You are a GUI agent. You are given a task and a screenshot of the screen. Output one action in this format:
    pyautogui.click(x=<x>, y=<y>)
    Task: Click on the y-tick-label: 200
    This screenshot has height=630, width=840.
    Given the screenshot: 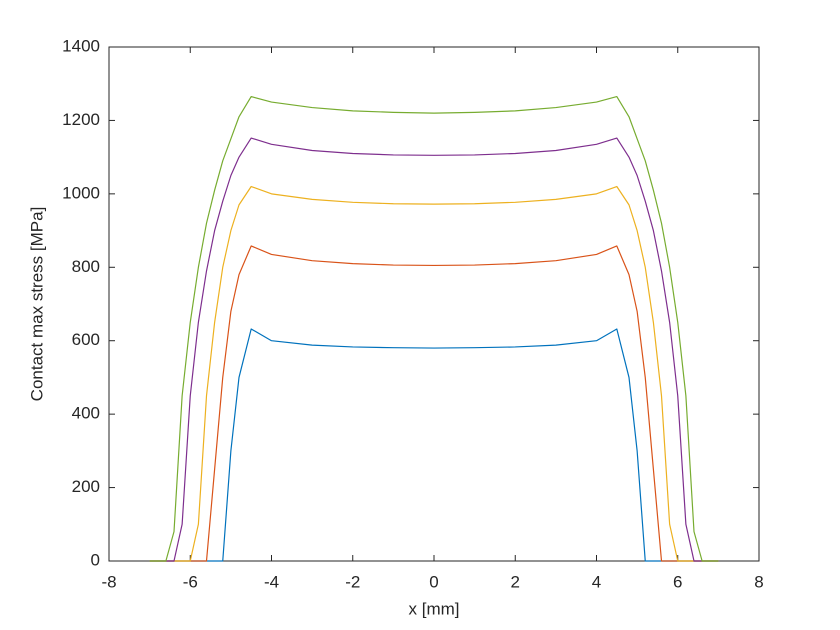 What is the action you would take?
    pyautogui.click(x=86, y=486)
    